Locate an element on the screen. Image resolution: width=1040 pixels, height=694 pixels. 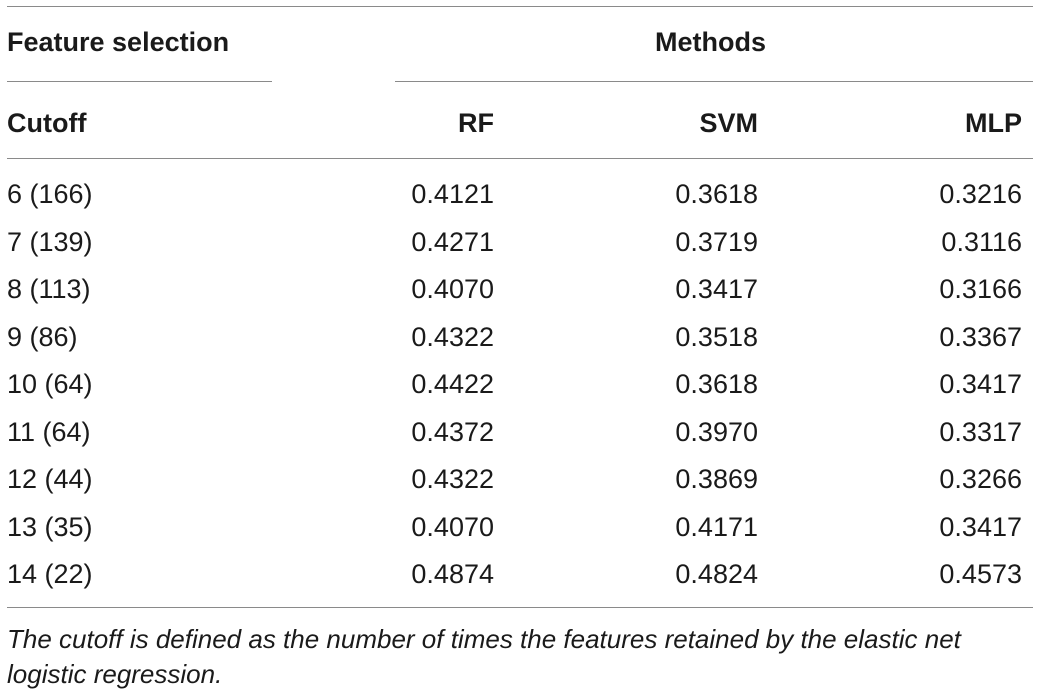
cell-cutoff: 9 (86) is located at coordinates (42, 337).